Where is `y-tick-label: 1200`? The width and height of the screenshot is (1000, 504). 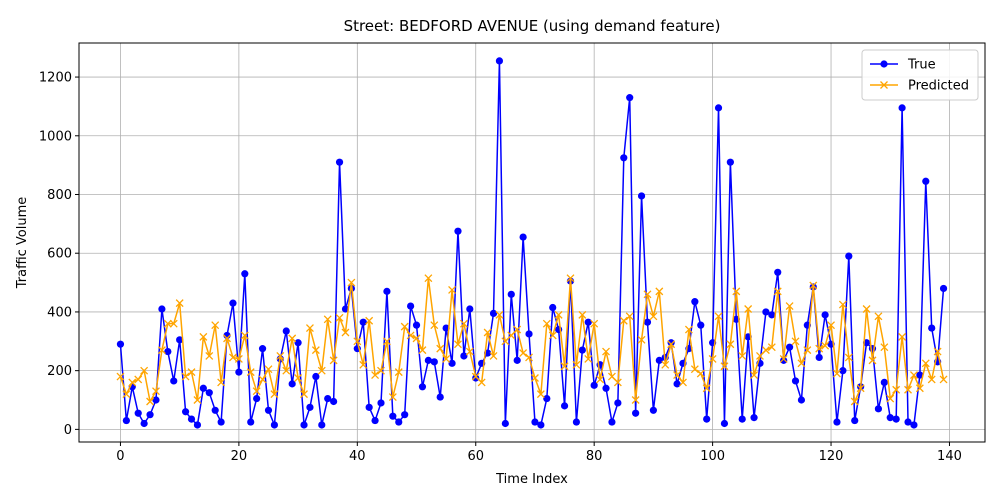 y-tick-label: 1200 is located at coordinates (55, 78).